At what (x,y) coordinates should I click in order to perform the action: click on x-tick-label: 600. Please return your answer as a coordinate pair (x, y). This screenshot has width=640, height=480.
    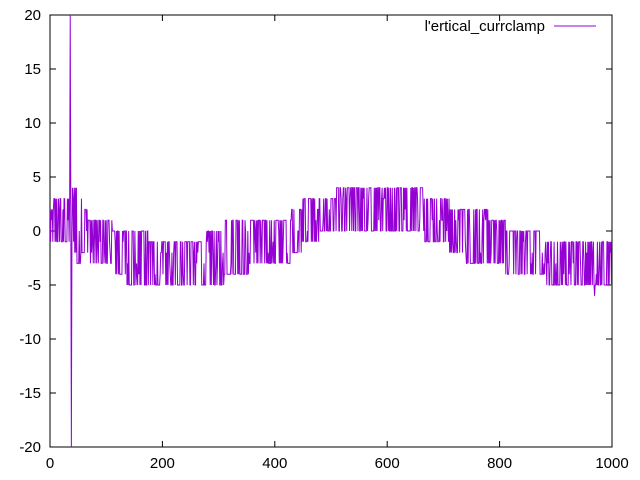
    Looking at the image, I should click on (387, 463).